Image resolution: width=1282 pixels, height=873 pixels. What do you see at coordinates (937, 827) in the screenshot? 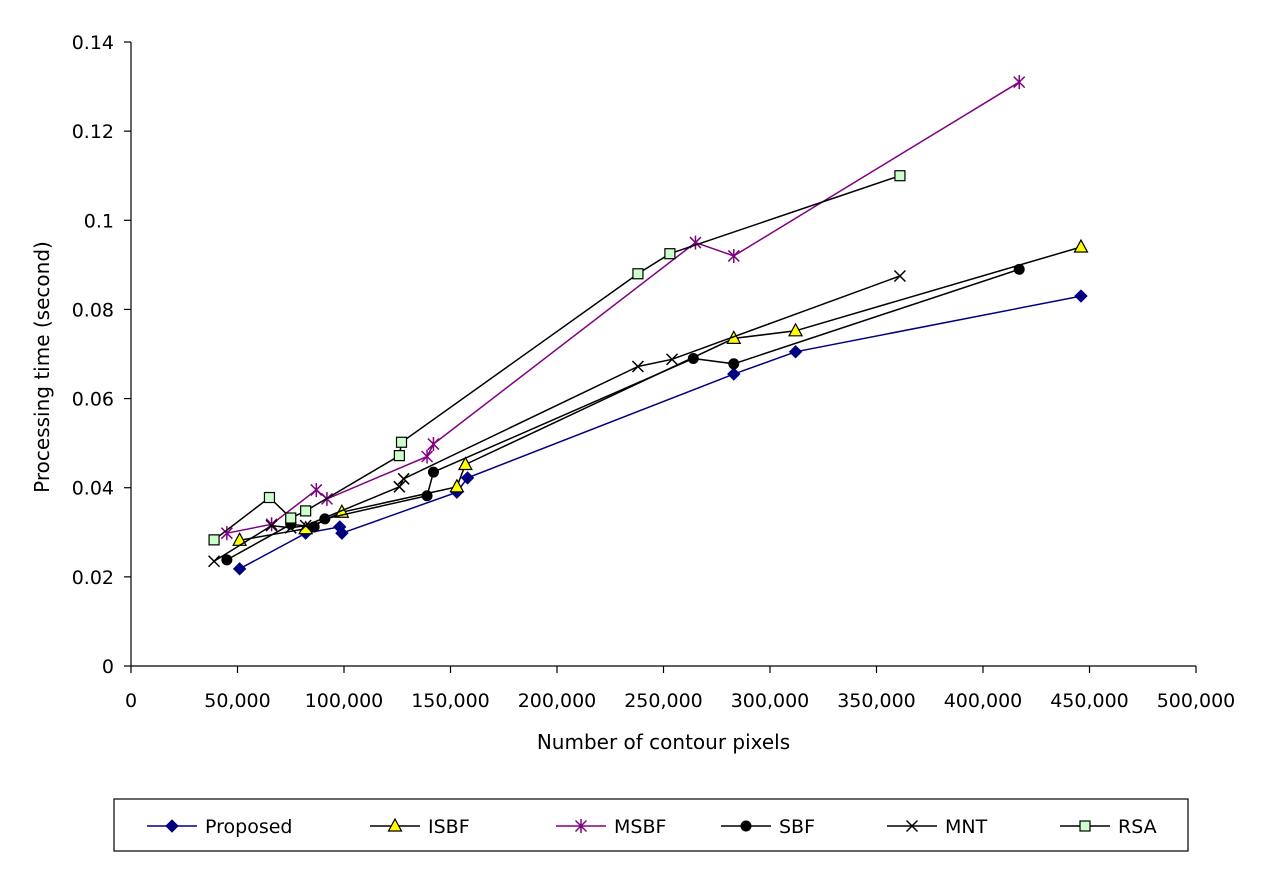
I see `legend-item-mnt: MNT` at bounding box center [937, 827].